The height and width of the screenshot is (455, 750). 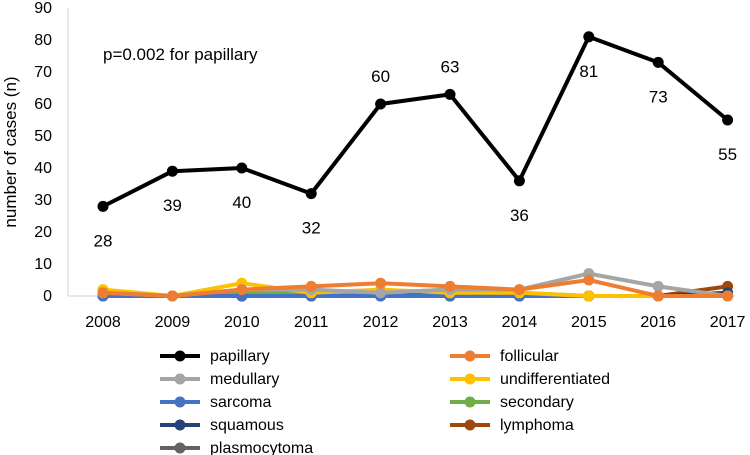 I want to click on legend-item-undifferentiated: undifferentiated, so click(x=530, y=379).